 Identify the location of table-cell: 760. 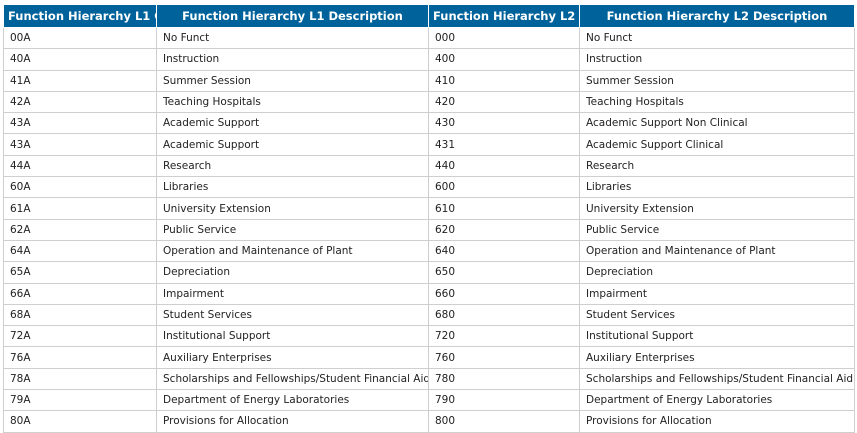
(504, 357).